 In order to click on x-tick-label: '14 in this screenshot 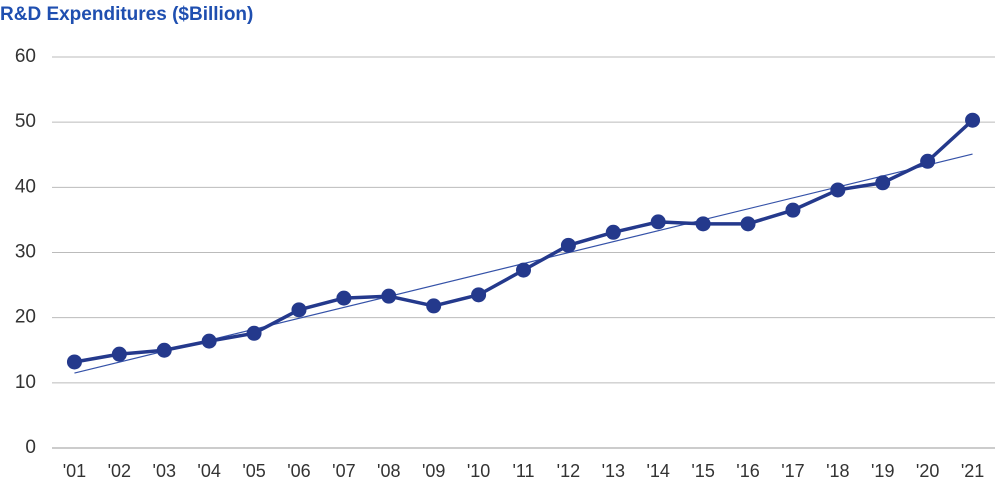, I will do `click(657, 471)`.